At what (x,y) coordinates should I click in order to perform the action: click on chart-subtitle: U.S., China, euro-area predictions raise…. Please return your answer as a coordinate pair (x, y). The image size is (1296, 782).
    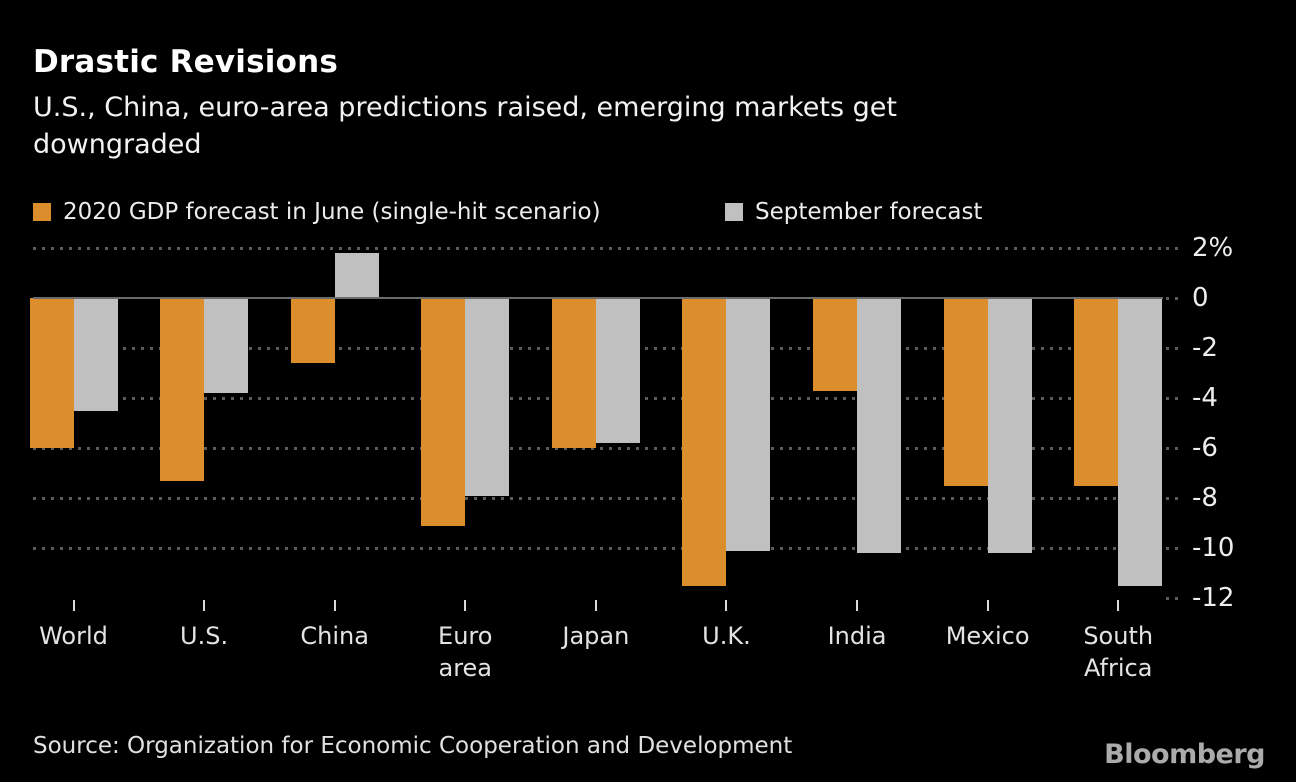
    Looking at the image, I should click on (465, 126).